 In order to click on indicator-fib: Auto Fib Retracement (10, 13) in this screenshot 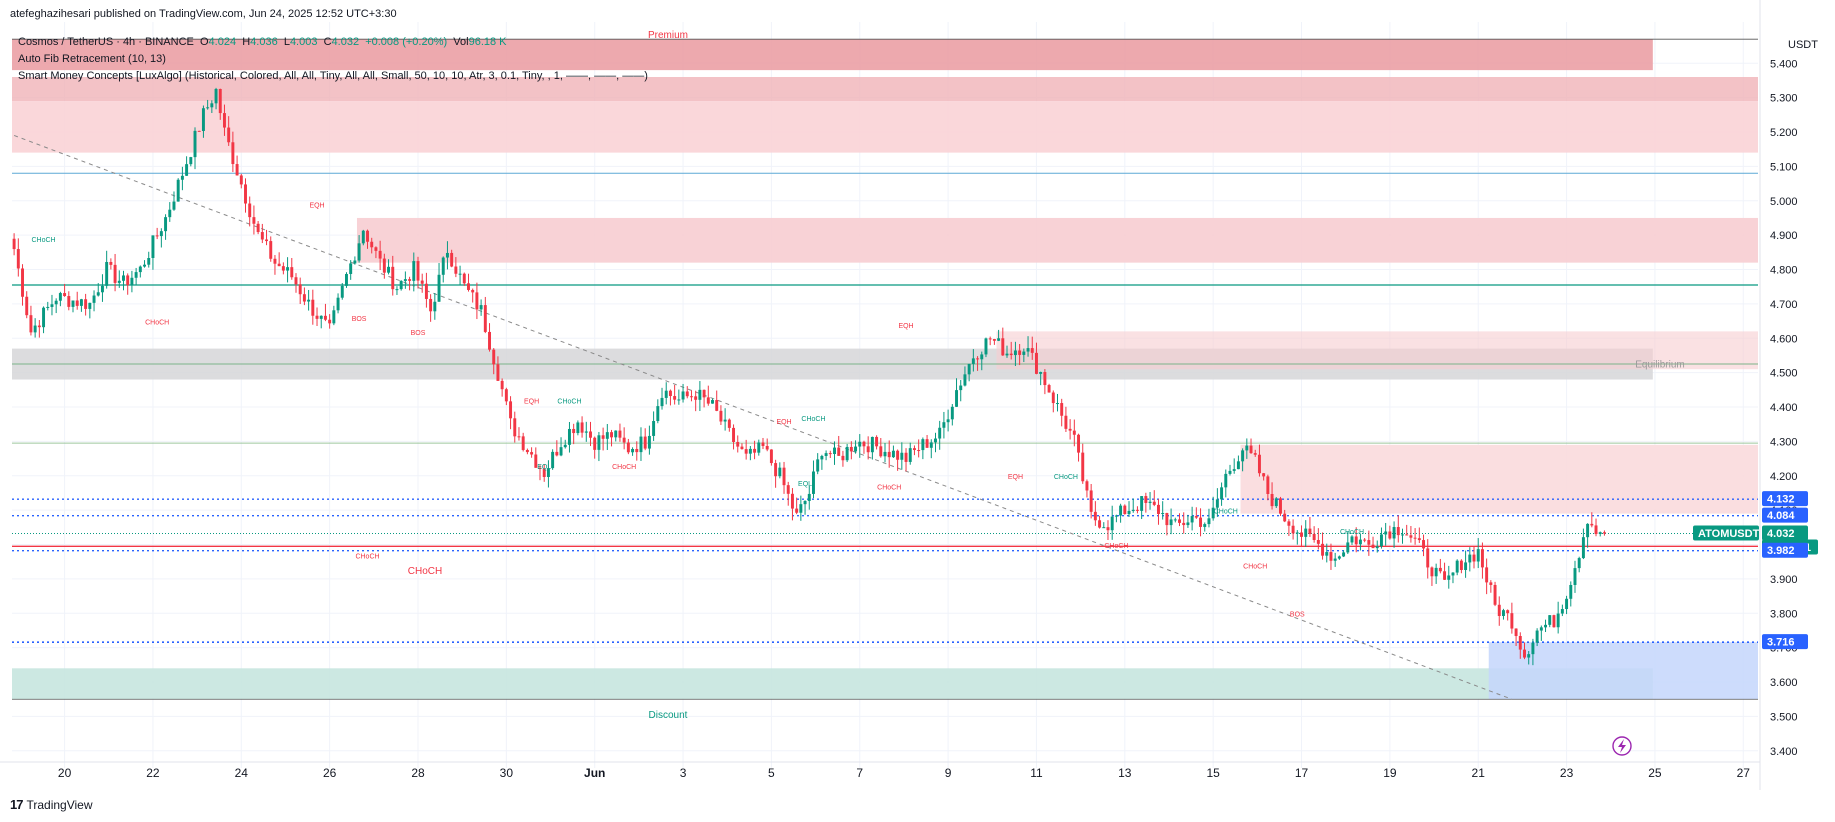, I will do `click(92, 59)`.